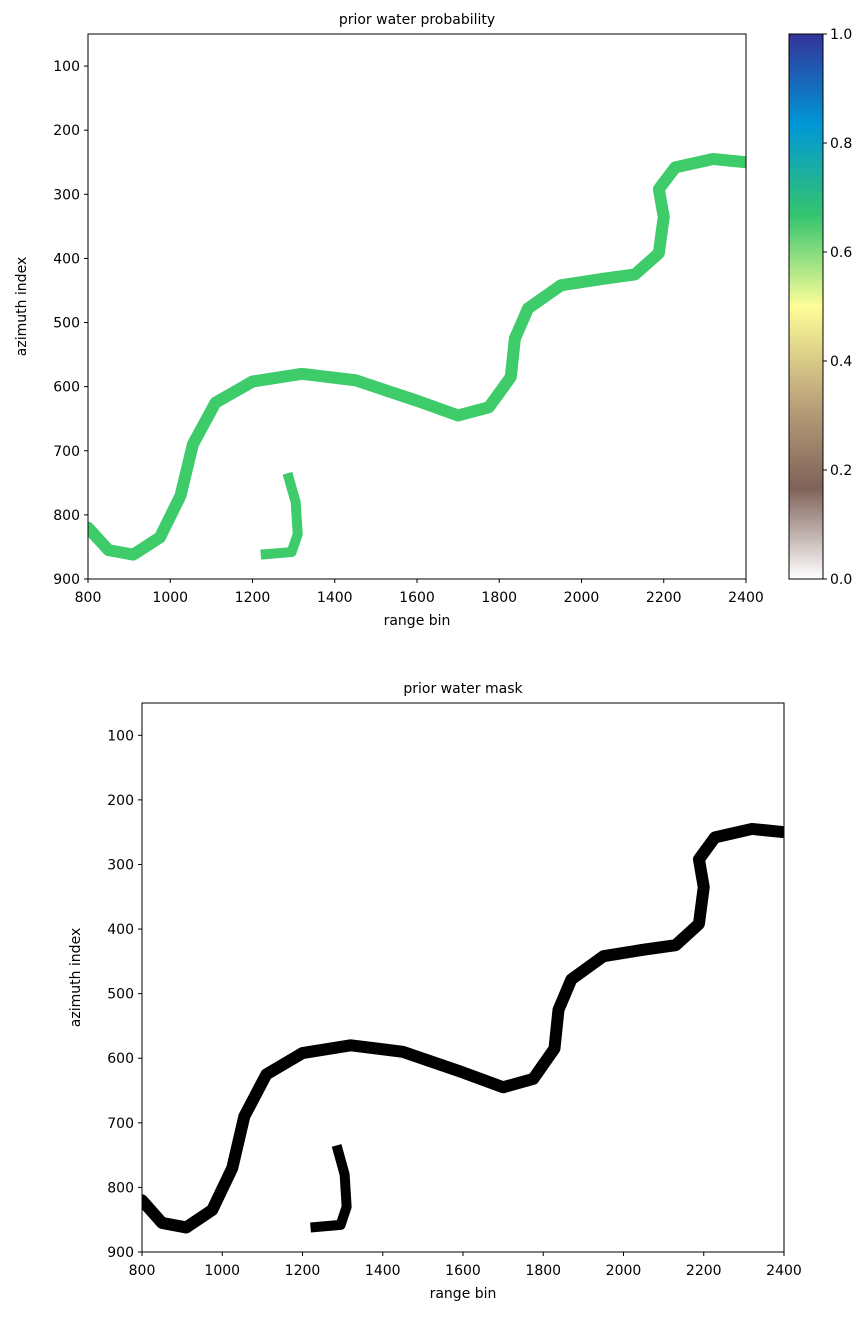 This screenshot has height=1317, width=860. Describe the element at coordinates (841, 253) in the screenshot. I see `colorbar-tick-label: 0.6` at that location.